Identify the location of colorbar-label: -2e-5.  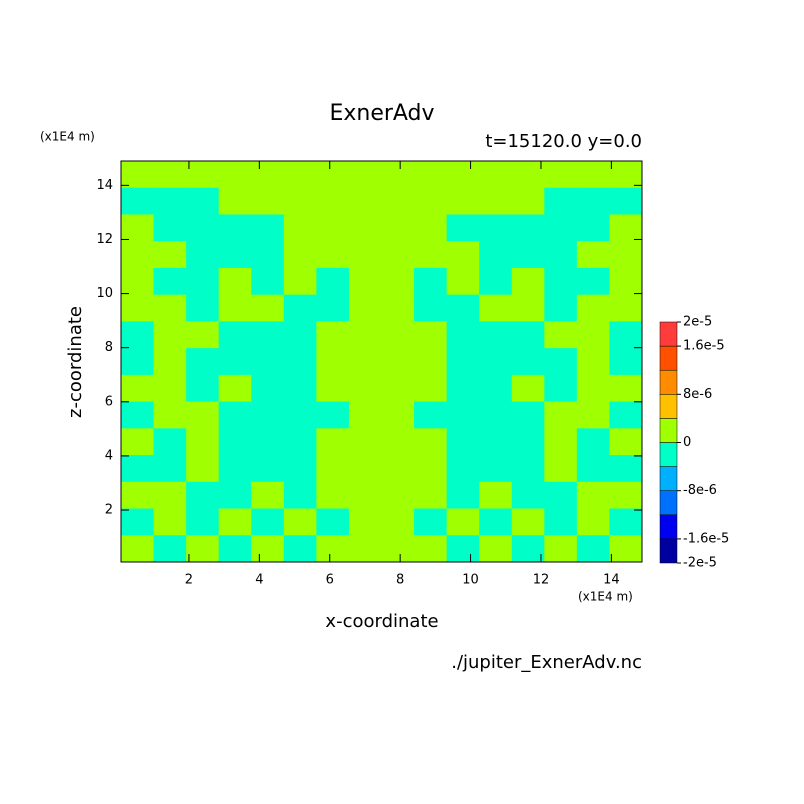
(700, 563).